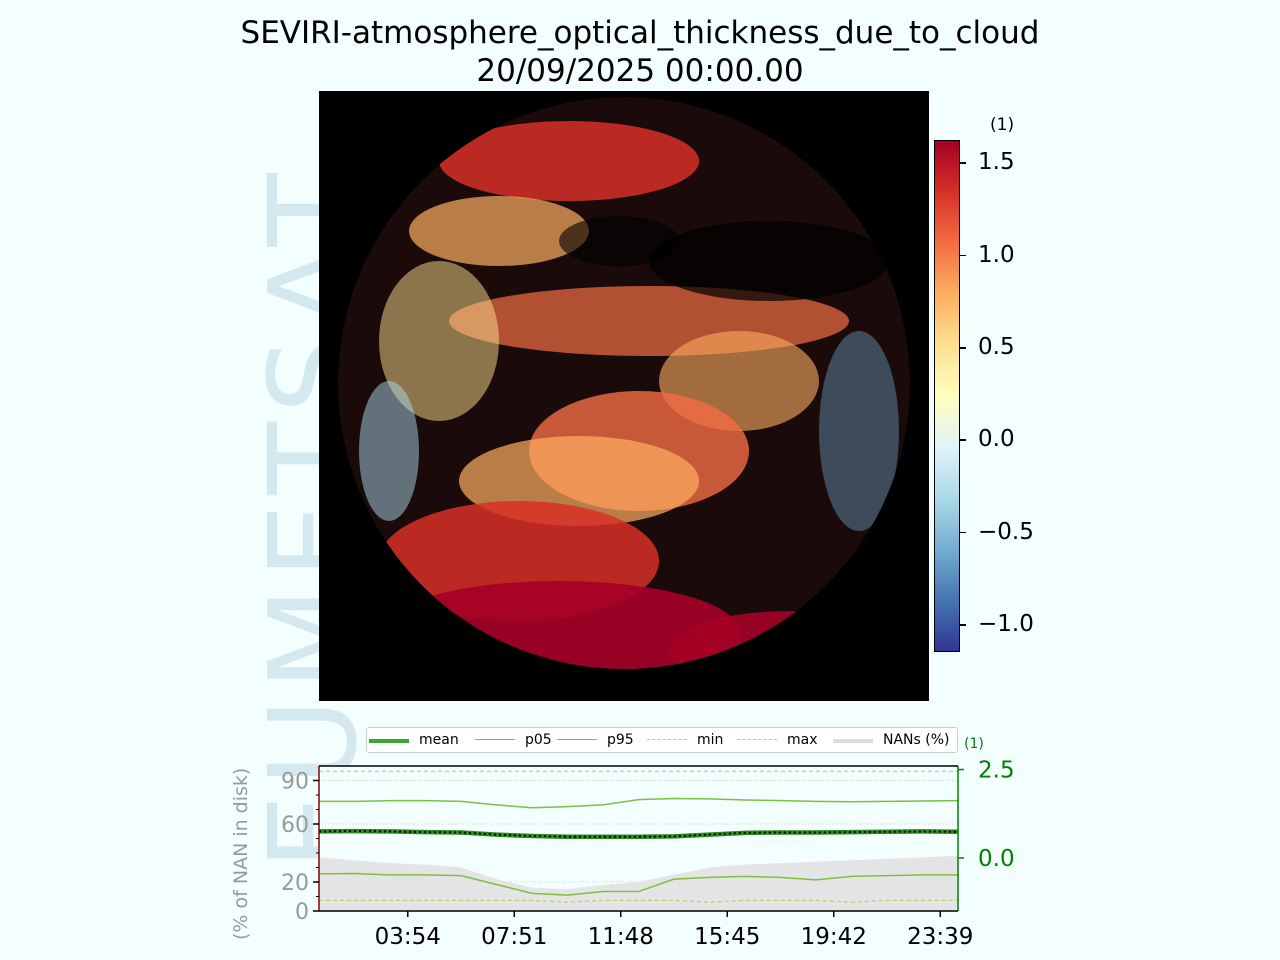  I want to click on series-line-p05, so click(638, 884).